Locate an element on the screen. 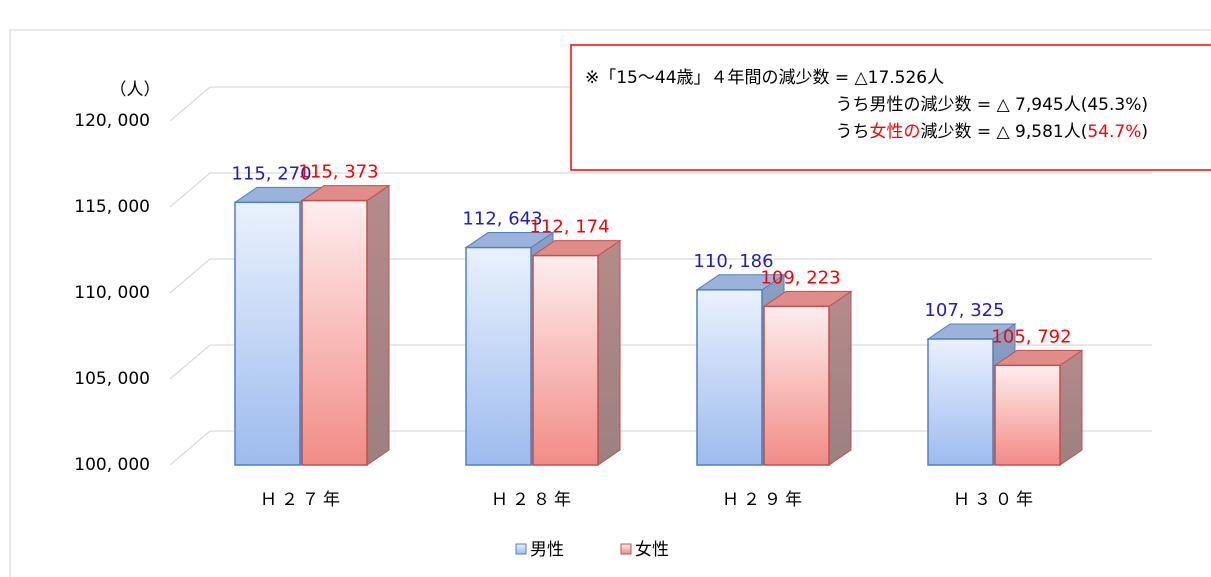 The image size is (1211, 577). value-label: 112, 174 is located at coordinates (569, 227).